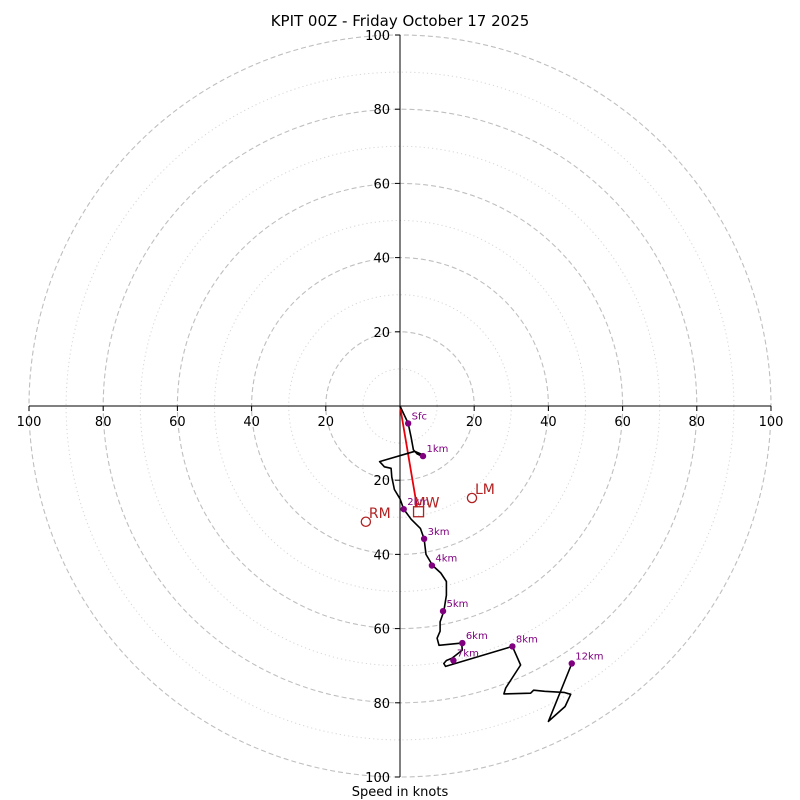 This screenshot has width=800, height=800. Describe the element at coordinates (589, 656) in the screenshot. I see `height-marker-label: 12km` at that location.